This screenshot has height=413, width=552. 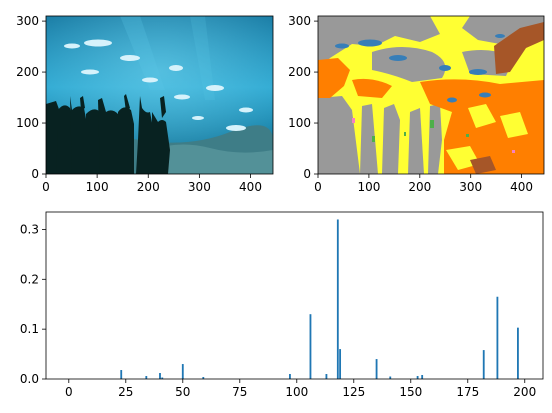 What do you see at coordinates (353, 392) in the screenshot?
I see `histogram-xtick-label: 125` at bounding box center [353, 392].